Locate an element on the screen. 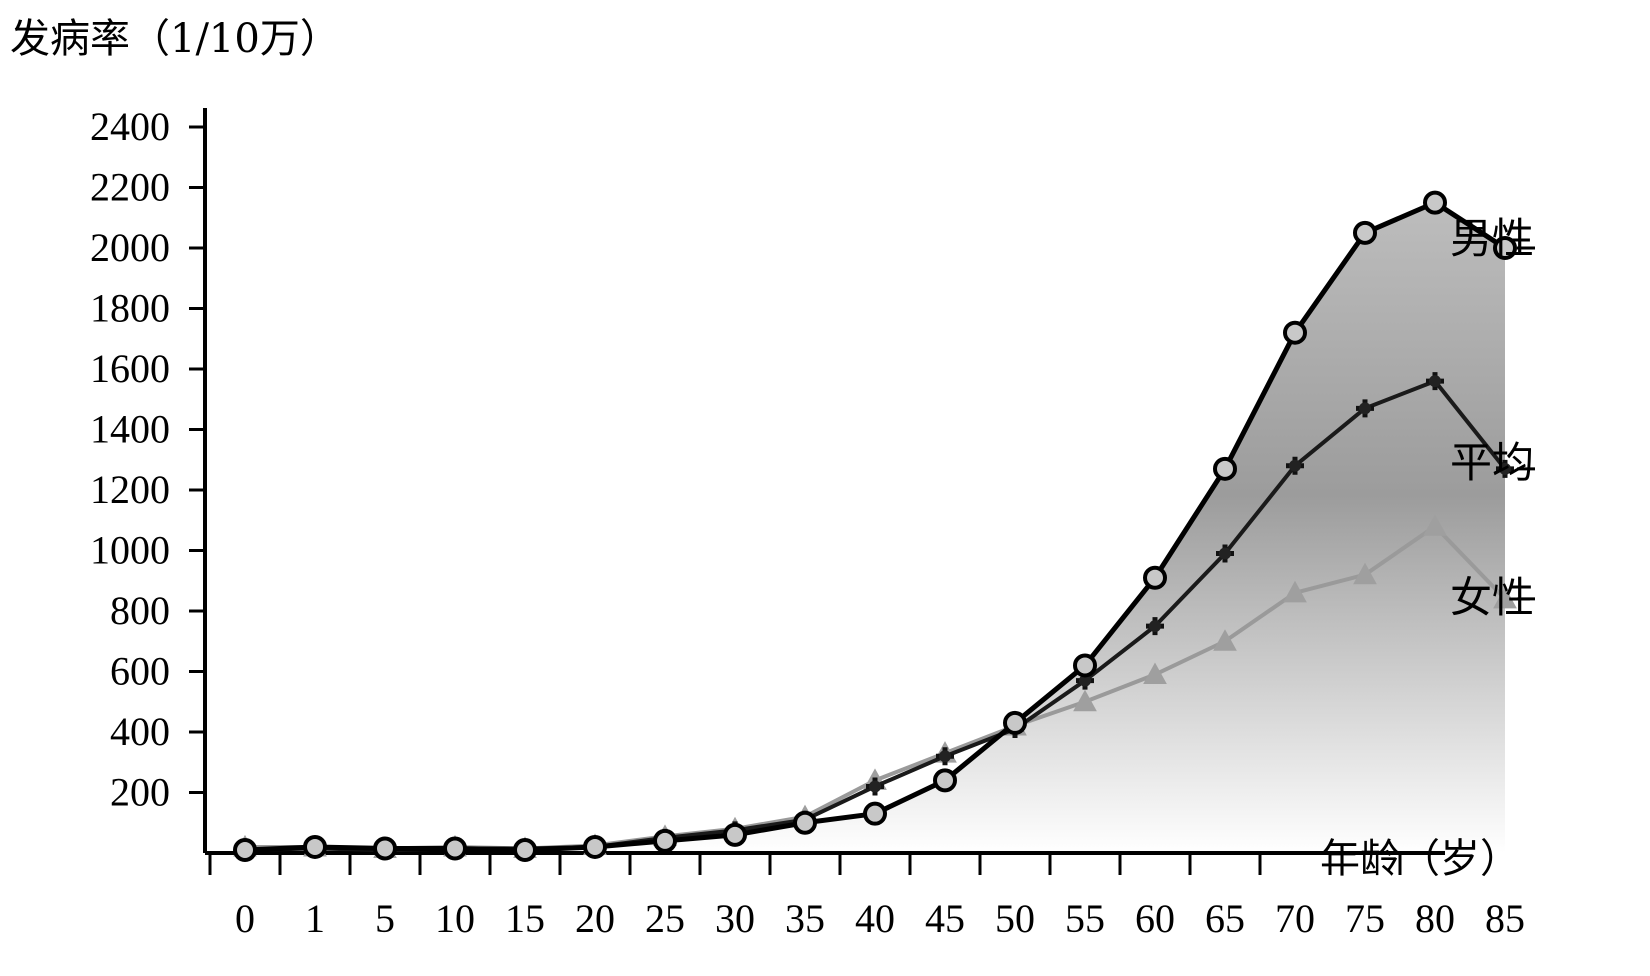 The image size is (1650, 976). y-tick-label: 2000 is located at coordinates (130, 247).